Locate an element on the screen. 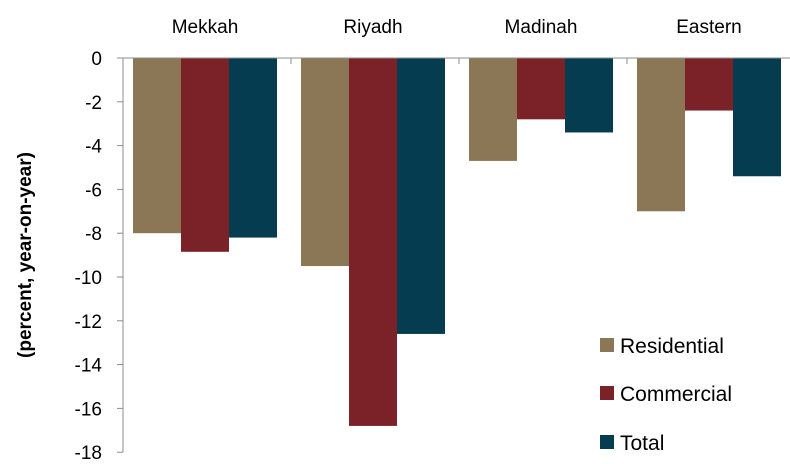  category-label-madinah: Madinah is located at coordinates (541, 27).